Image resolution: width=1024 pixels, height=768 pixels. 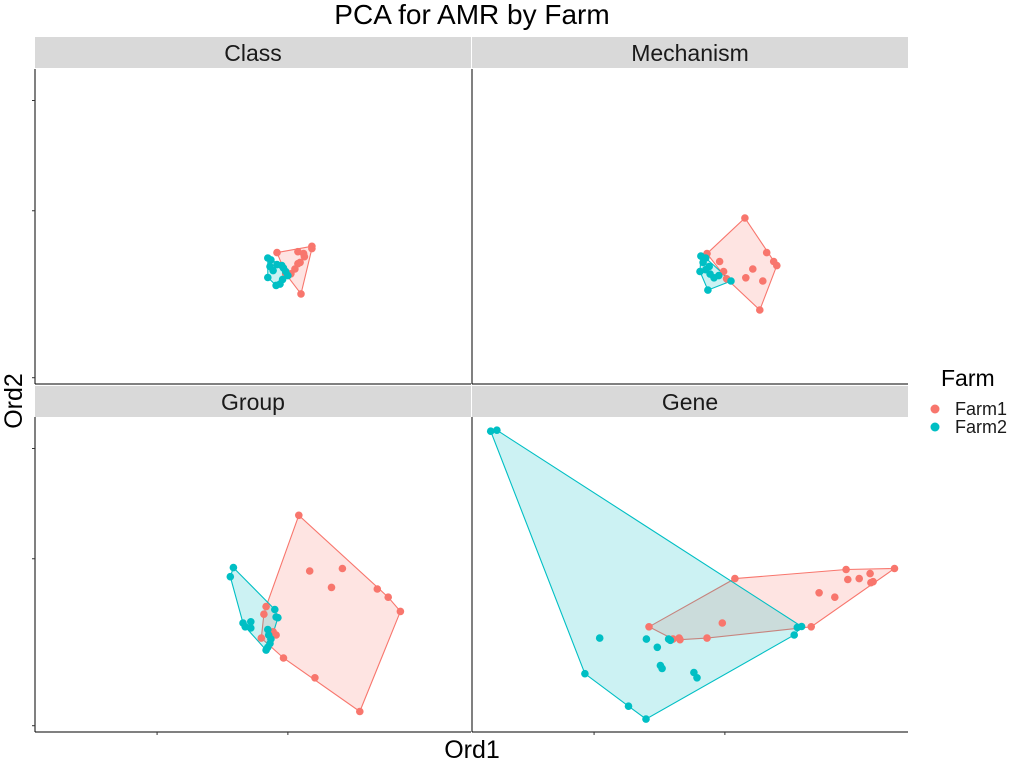 I want to click on facet-strip-mechanism, so click(x=690, y=52).